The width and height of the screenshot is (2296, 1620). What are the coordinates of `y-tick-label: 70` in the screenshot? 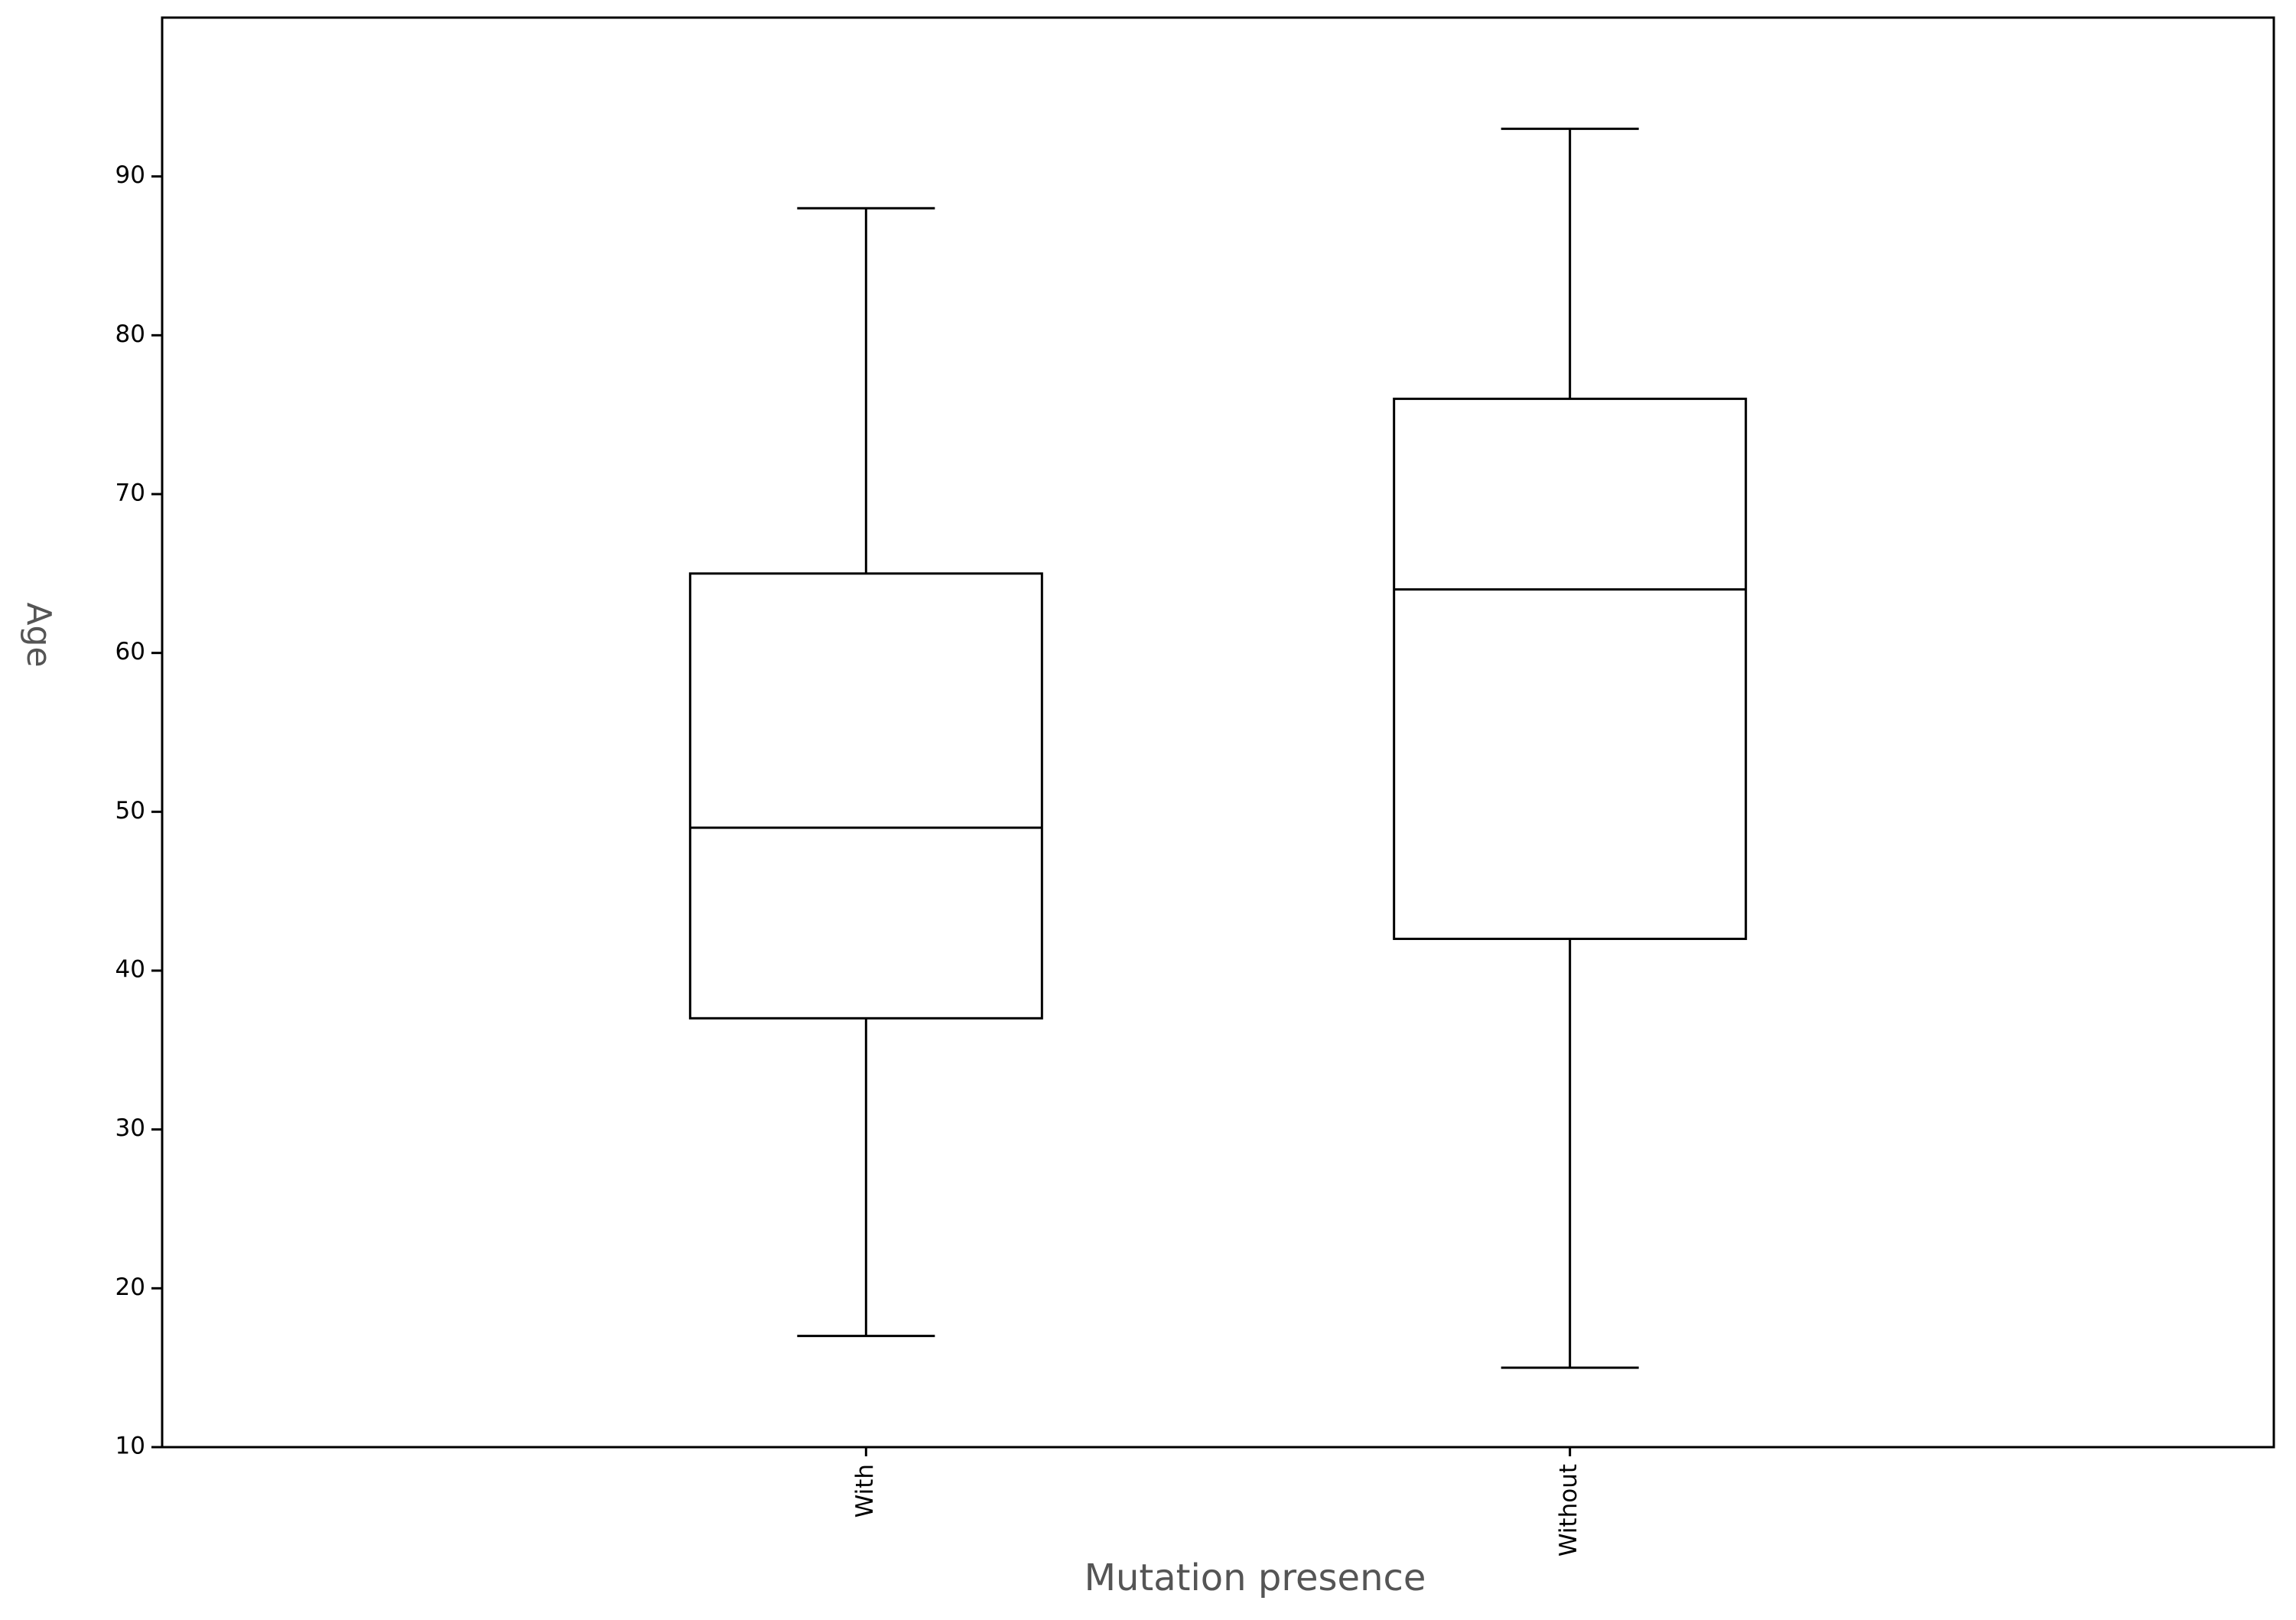 It's located at (130, 493).